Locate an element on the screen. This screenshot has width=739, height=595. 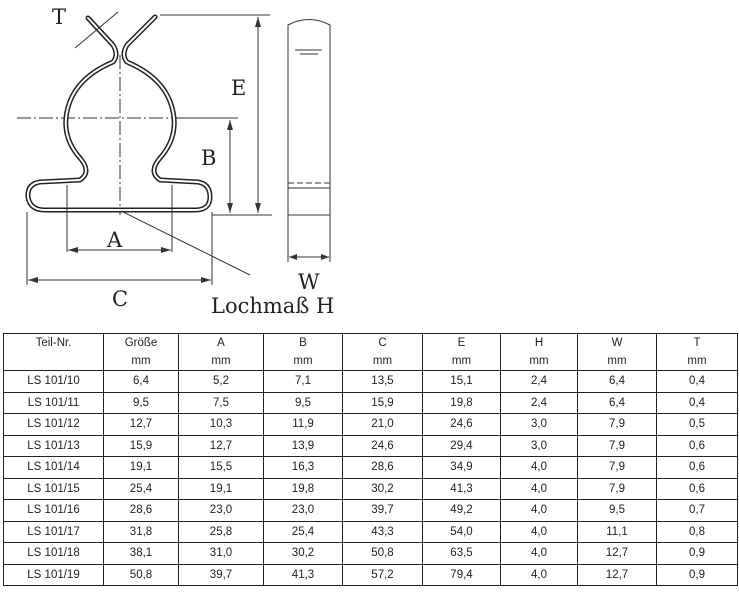
table-row: LS 101/14 19,1 15,5 16,3 28,6 34,9 4,0 7,9 0,6 is located at coordinates (370, 467).